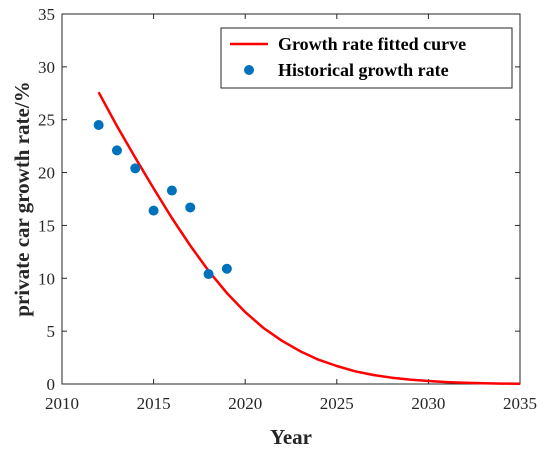 The height and width of the screenshot is (449, 550). What do you see at coordinates (249, 70) in the screenshot?
I see `legend-marker-swatch` at bounding box center [249, 70].